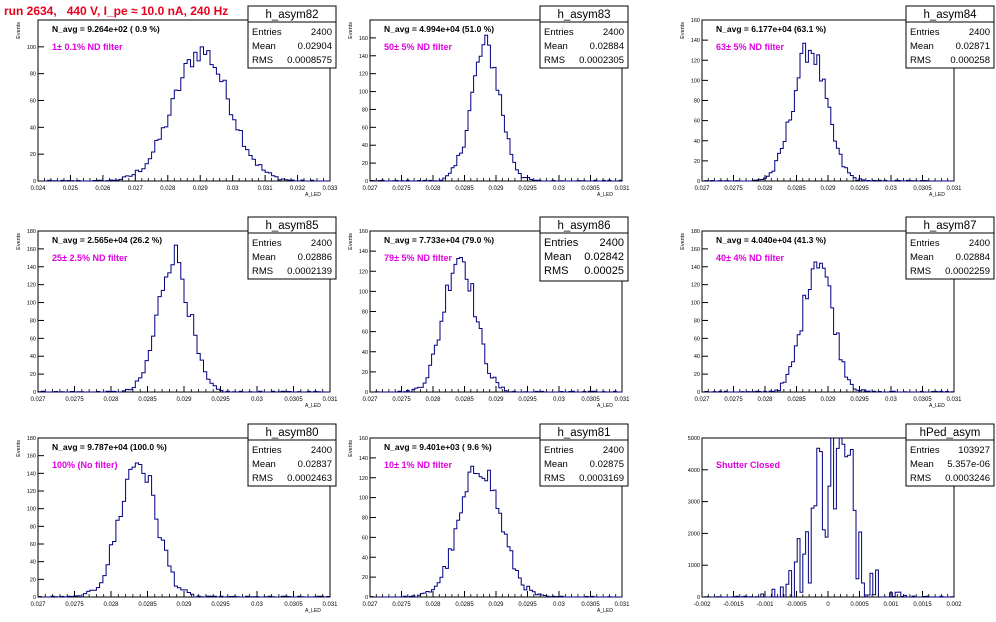 This screenshot has width=996, height=622. What do you see at coordinates (970, 60) in the screenshot?
I see `stats-rms-value: 0.000258` at bounding box center [970, 60].